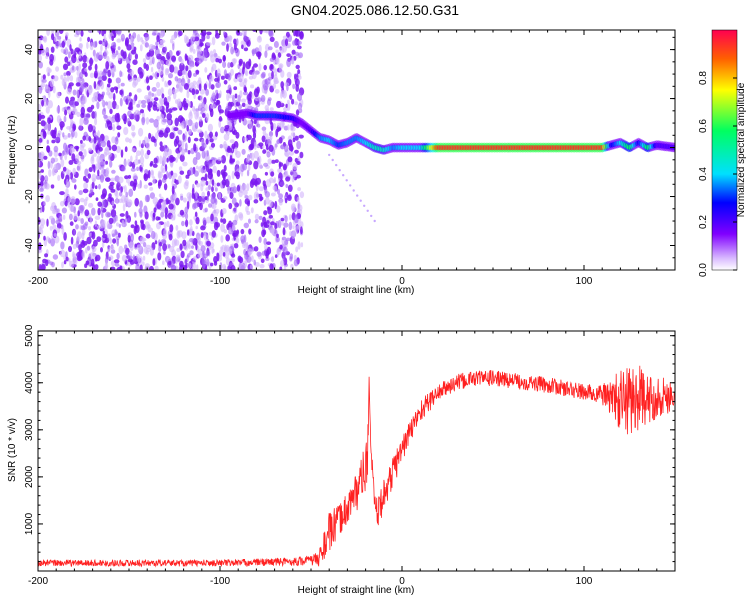 The height and width of the screenshot is (605, 750). I want to click on y-tick-label: 0, so click(29, 147).